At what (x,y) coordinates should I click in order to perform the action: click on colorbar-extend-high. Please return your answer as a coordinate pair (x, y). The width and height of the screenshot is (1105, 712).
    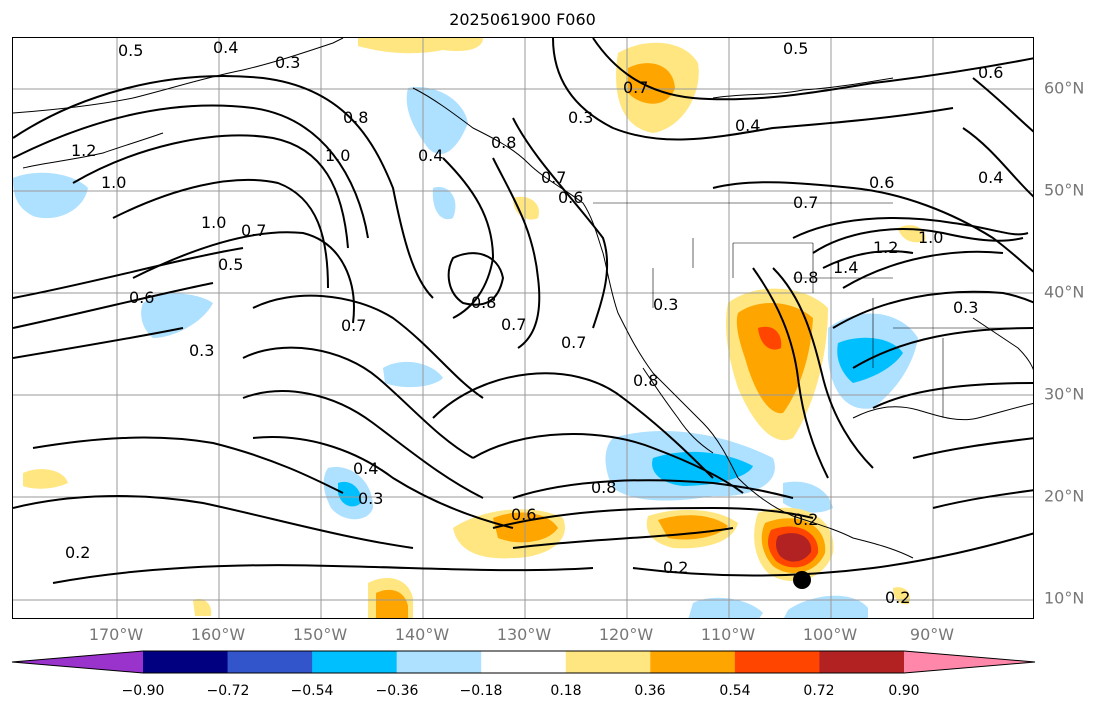
    Looking at the image, I should click on (969, 662).